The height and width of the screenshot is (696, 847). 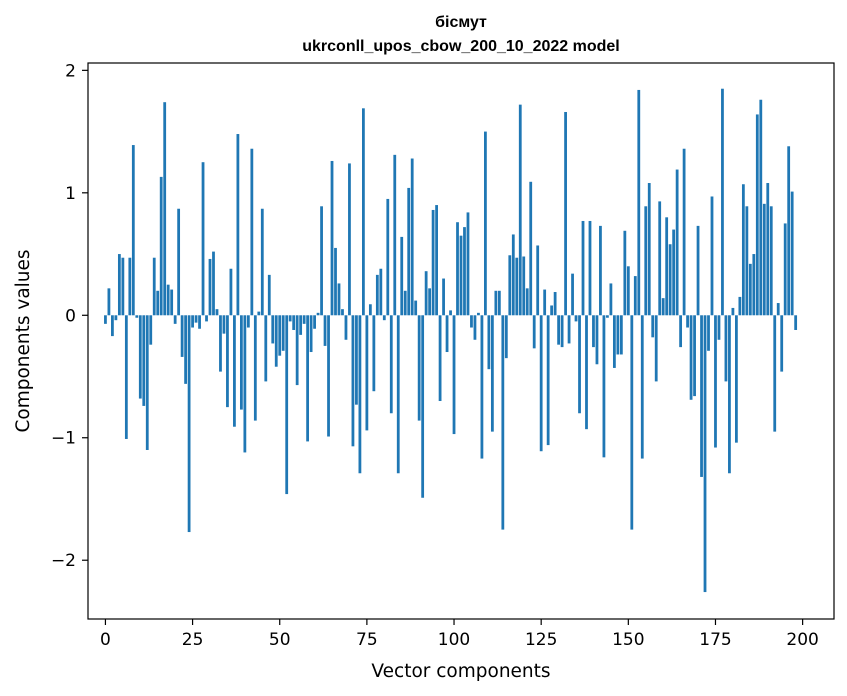 What do you see at coordinates (105, 640) in the screenshot?
I see `x-tick-label: 0` at bounding box center [105, 640].